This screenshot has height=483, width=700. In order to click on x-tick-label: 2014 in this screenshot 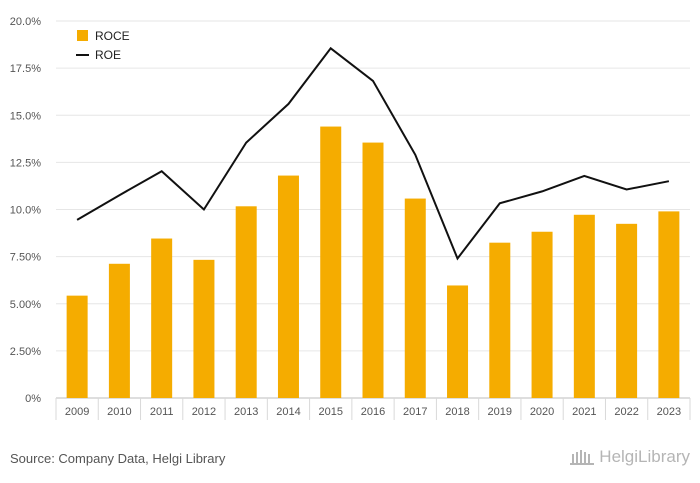, I will do `click(288, 412)`.